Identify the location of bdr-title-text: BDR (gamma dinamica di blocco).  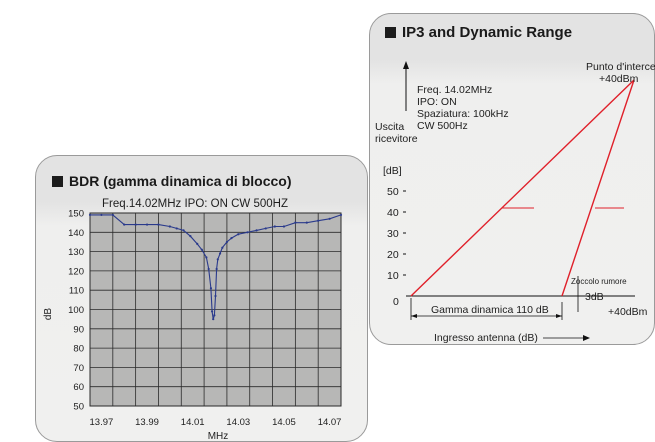
(180, 181).